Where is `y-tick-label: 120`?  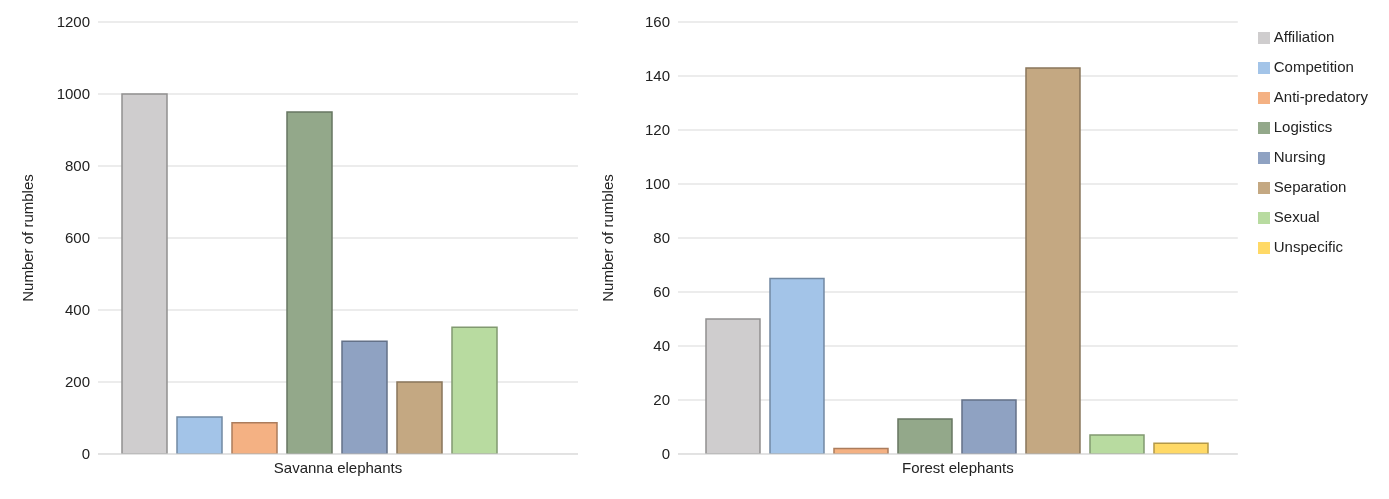 y-tick-label: 120 is located at coordinates (657, 130).